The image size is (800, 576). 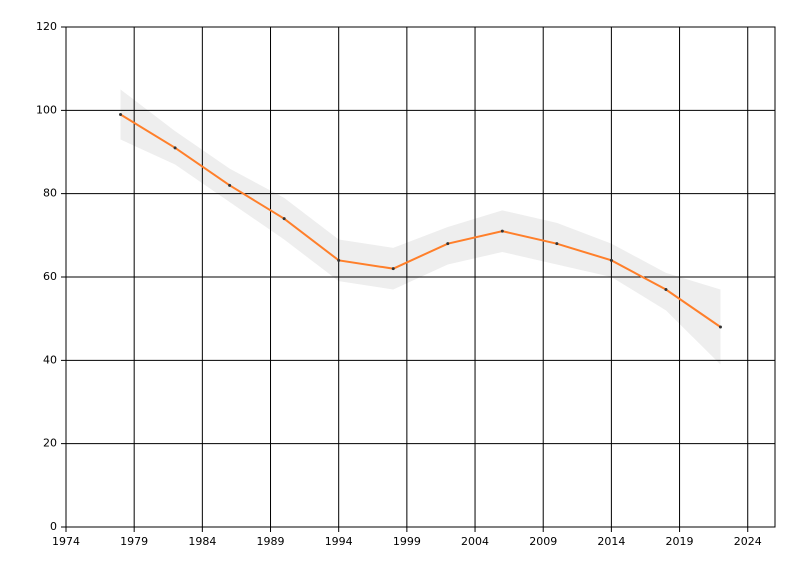 What do you see at coordinates (50, 443) in the screenshot?
I see `y-tick-label: 20` at bounding box center [50, 443].